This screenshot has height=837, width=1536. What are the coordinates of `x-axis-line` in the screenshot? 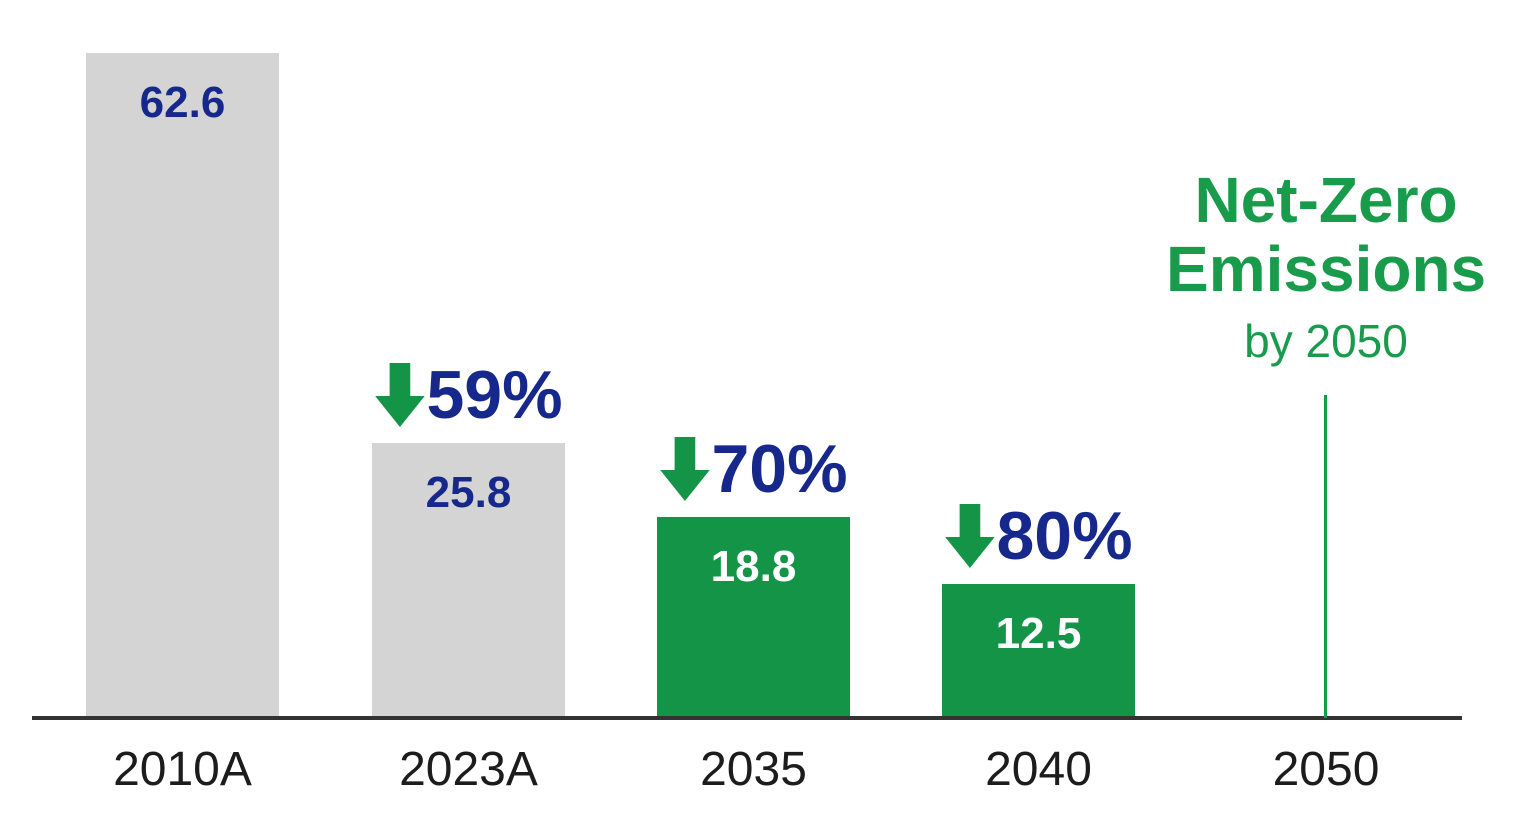 It's located at (747, 718).